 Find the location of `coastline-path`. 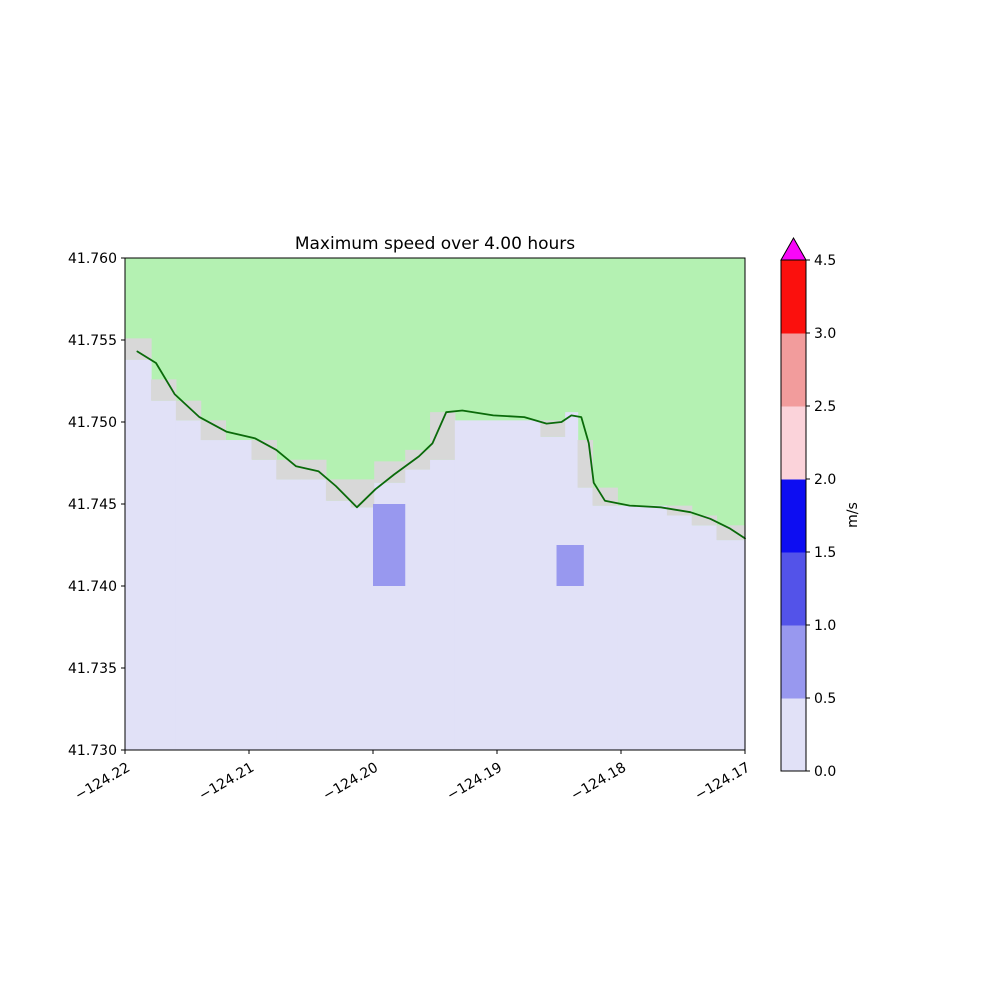

coastline-path is located at coordinates (441, 445).